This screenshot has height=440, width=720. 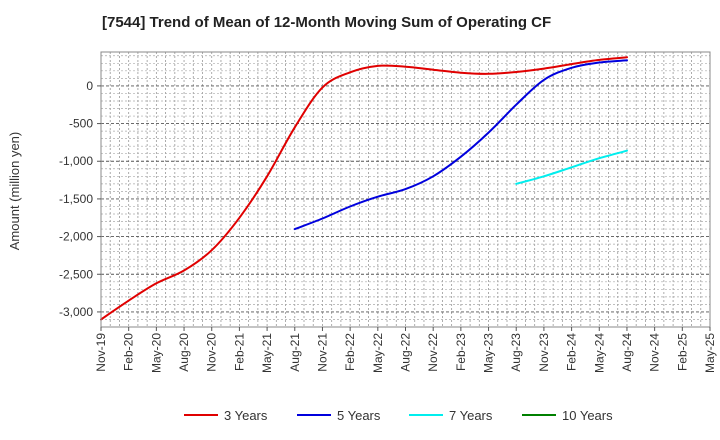 I want to click on legend-label-3-years: 3 Years, so click(x=246, y=415).